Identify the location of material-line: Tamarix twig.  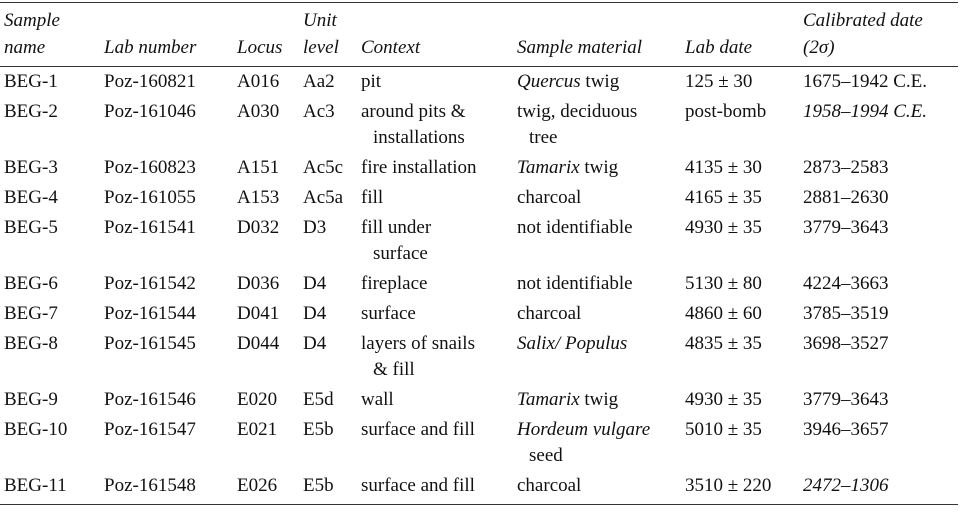
(601, 400).